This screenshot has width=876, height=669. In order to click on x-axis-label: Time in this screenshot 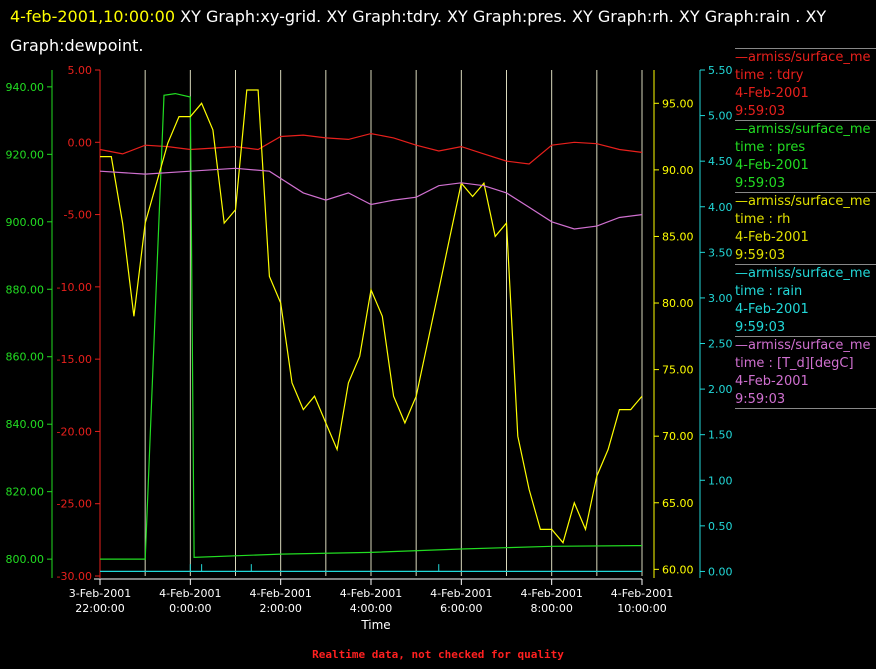, I will do `click(375, 625)`.